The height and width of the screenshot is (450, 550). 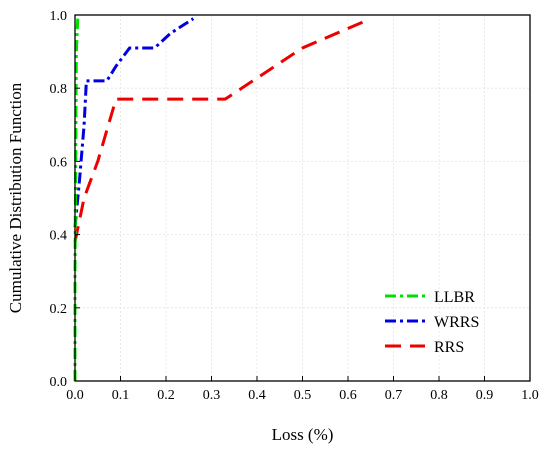 What do you see at coordinates (59, 89) in the screenshot?
I see `y-tick-label: 0.8` at bounding box center [59, 89].